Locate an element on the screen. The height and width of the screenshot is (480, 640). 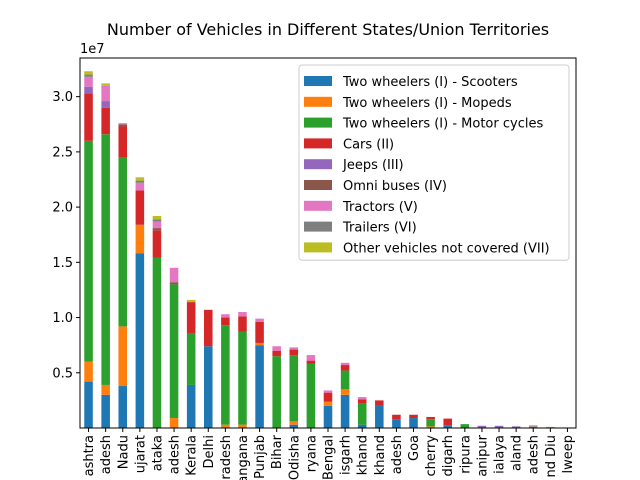
x-tick-label: Delhi is located at coordinates (209, 451).